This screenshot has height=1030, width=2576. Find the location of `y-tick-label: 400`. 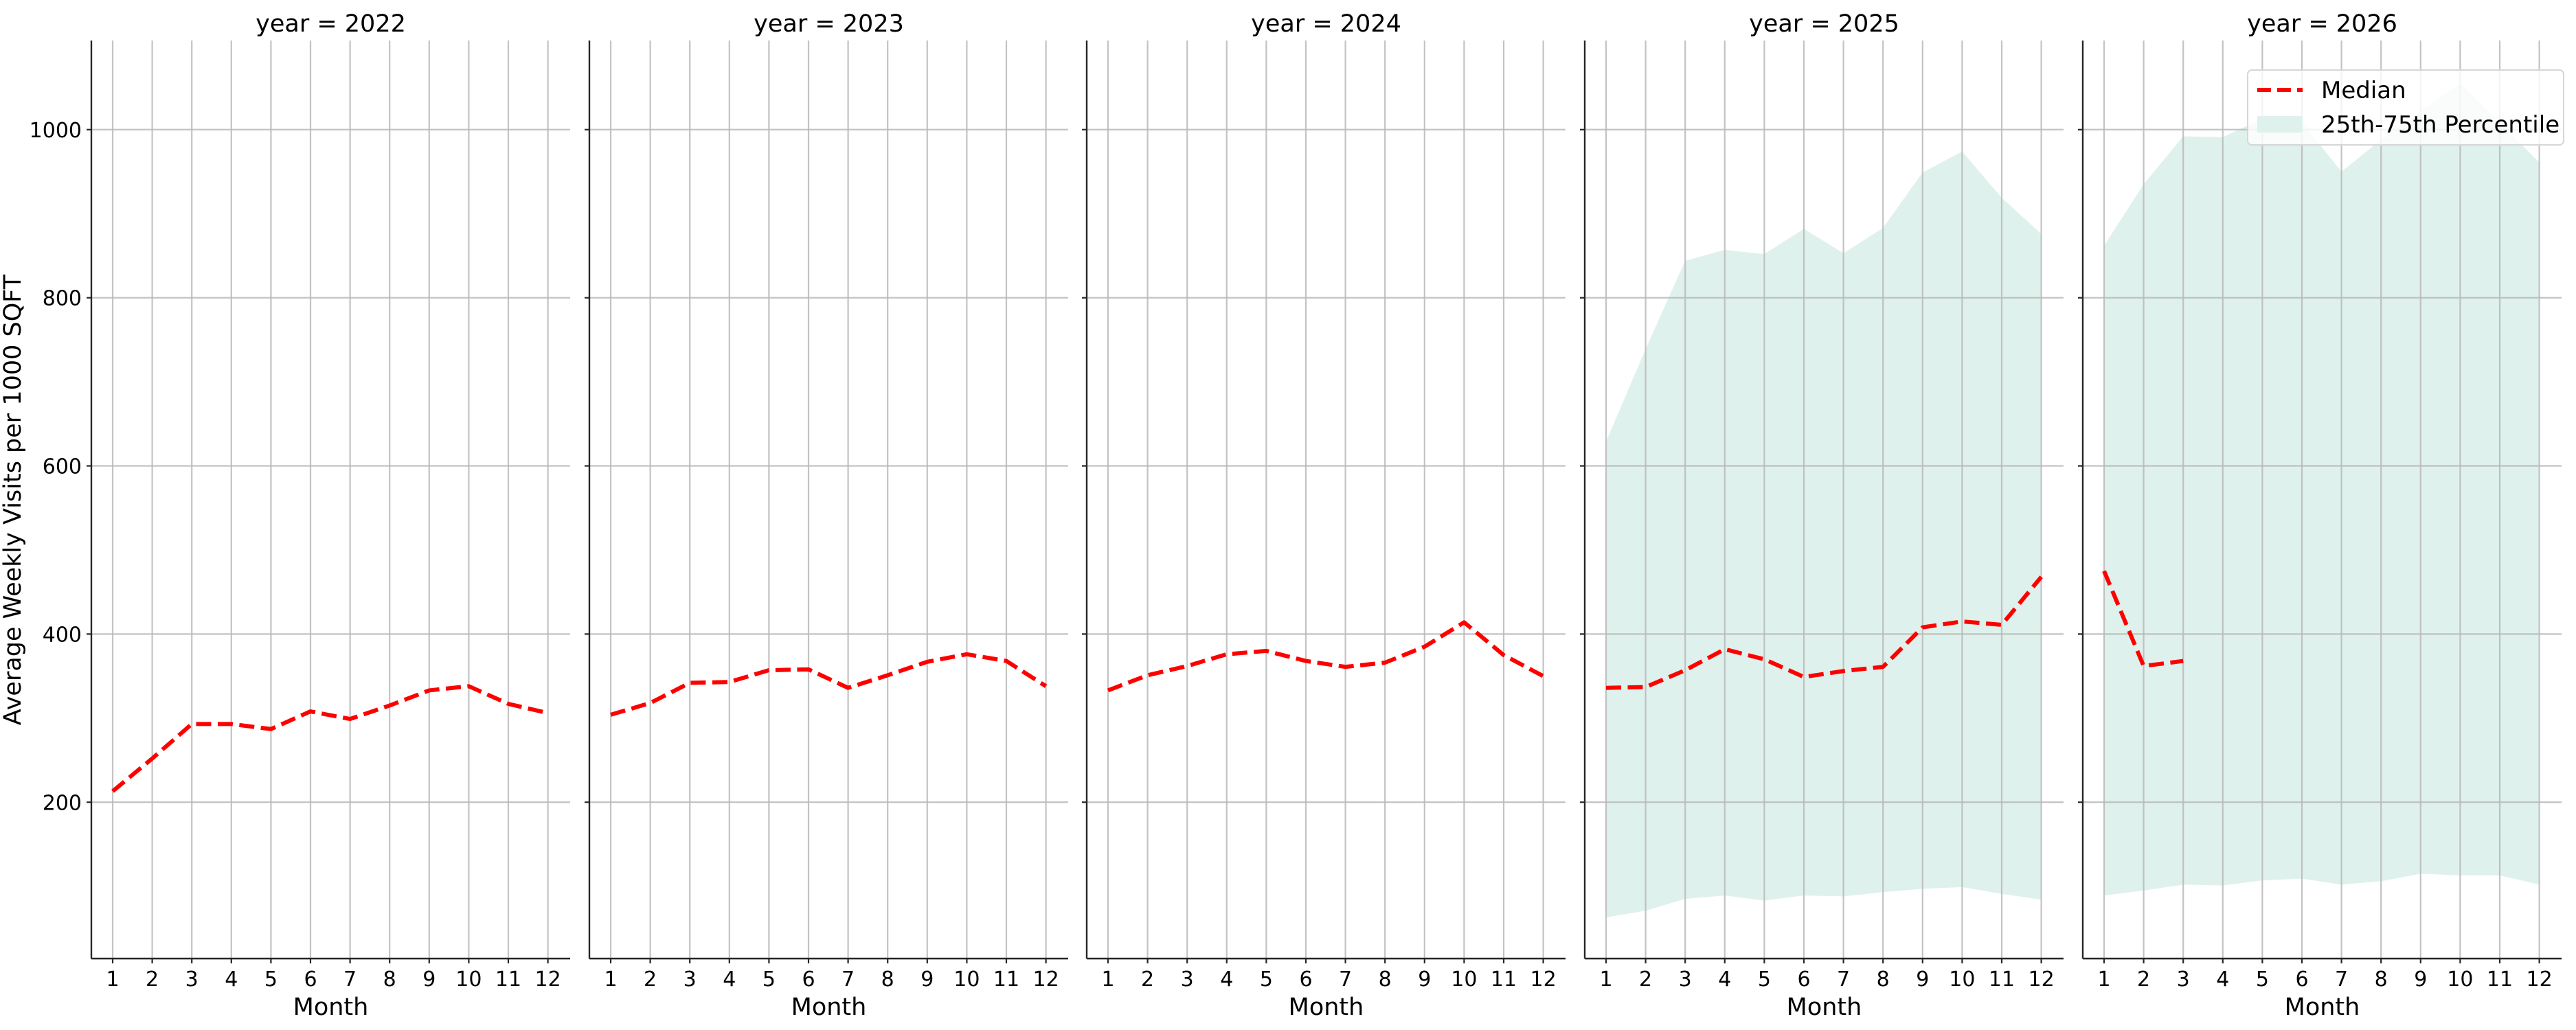

y-tick-label: 400 is located at coordinates (62, 635).